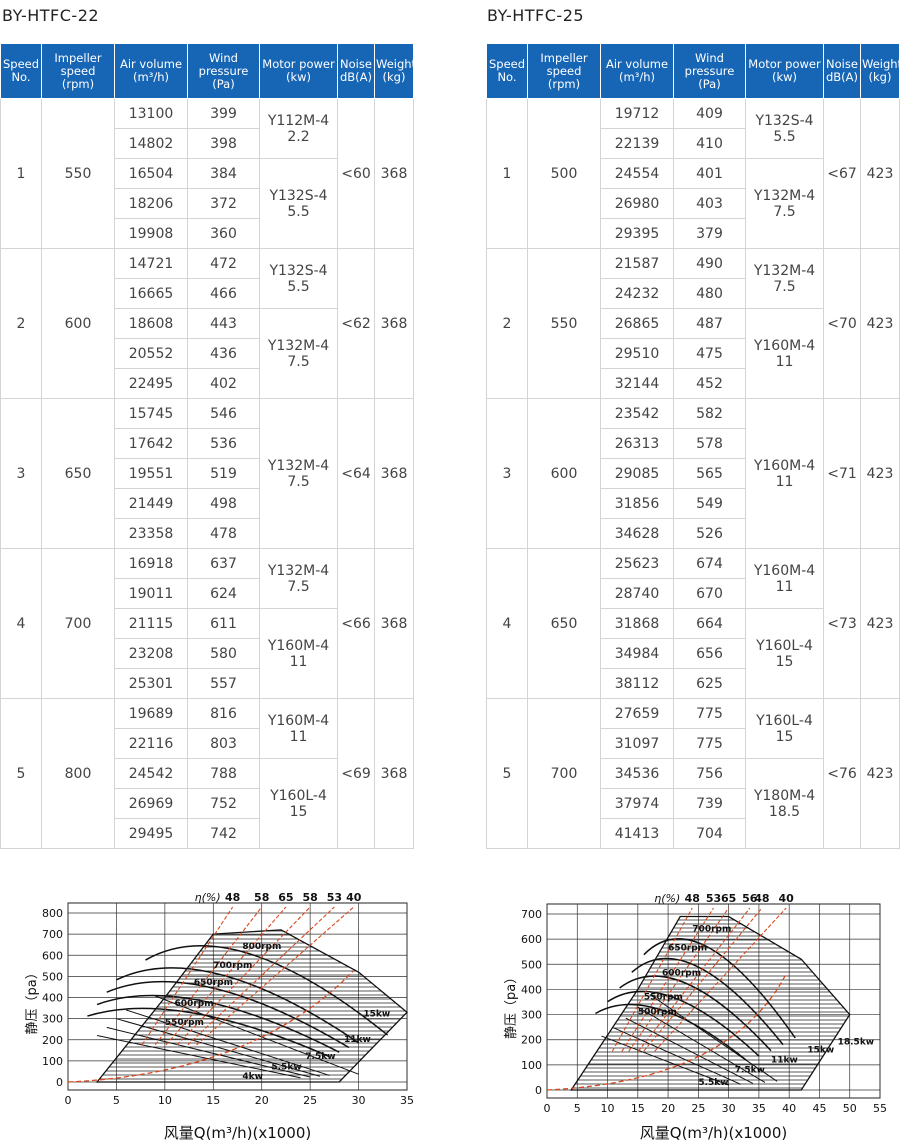 The height and width of the screenshot is (1148, 900). What do you see at coordinates (151, 443) in the screenshot?
I see `air-volume: 17642` at bounding box center [151, 443].